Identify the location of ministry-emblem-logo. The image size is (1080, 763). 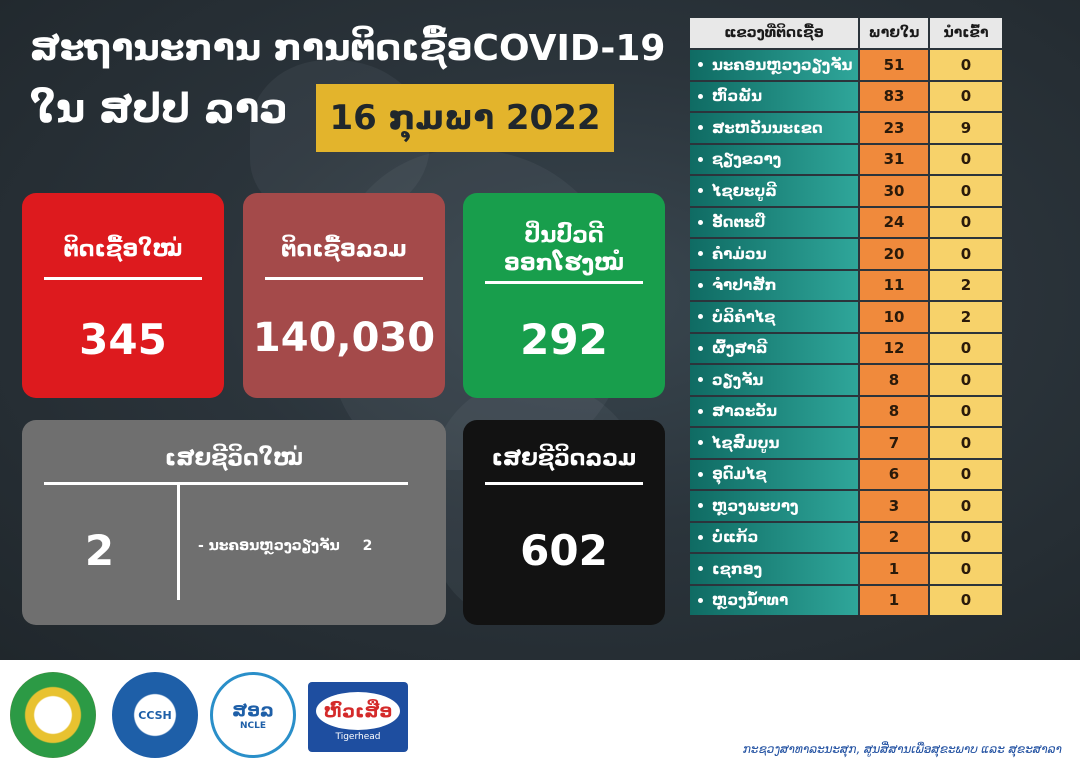
(53, 715).